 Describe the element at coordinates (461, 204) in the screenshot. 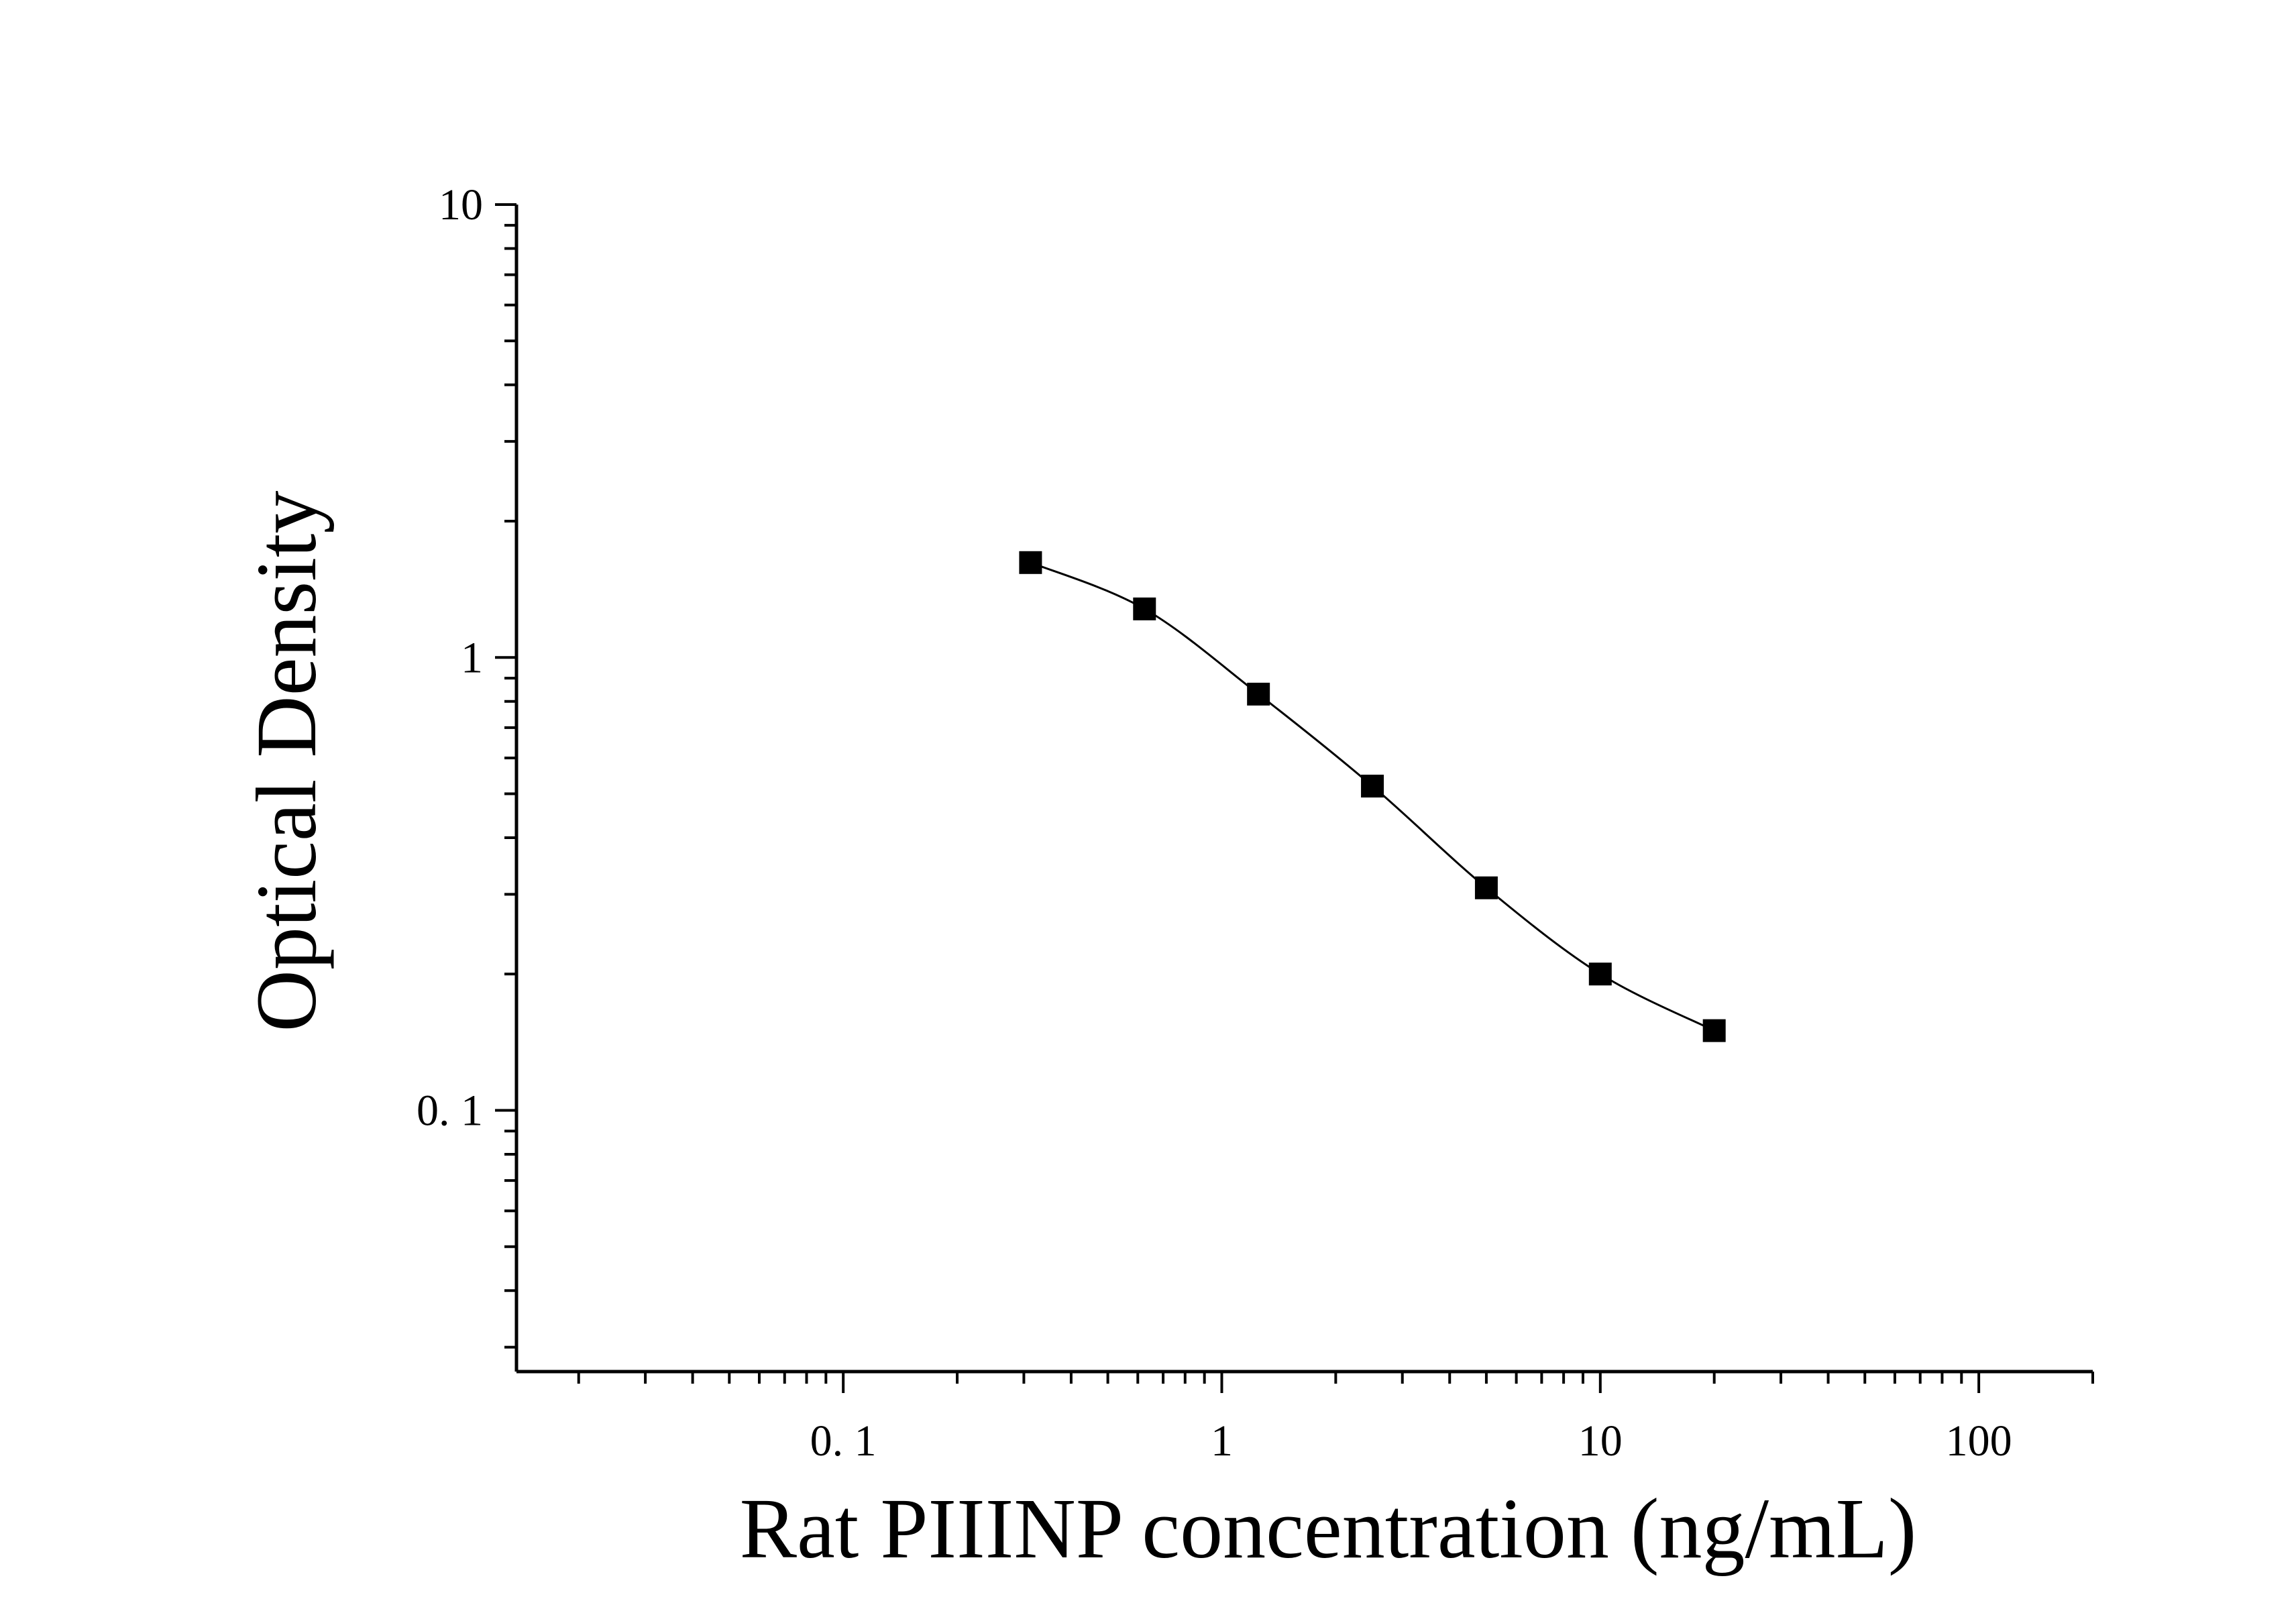

I see `y-tick-label: 10` at that location.